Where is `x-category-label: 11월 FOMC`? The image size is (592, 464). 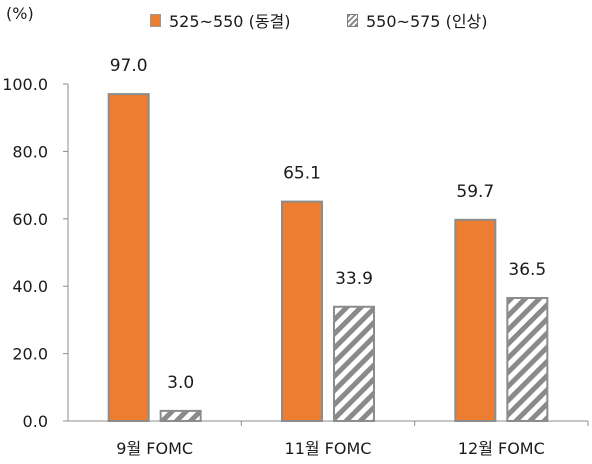 x-category-label: 11월 FOMC is located at coordinates (328, 448).